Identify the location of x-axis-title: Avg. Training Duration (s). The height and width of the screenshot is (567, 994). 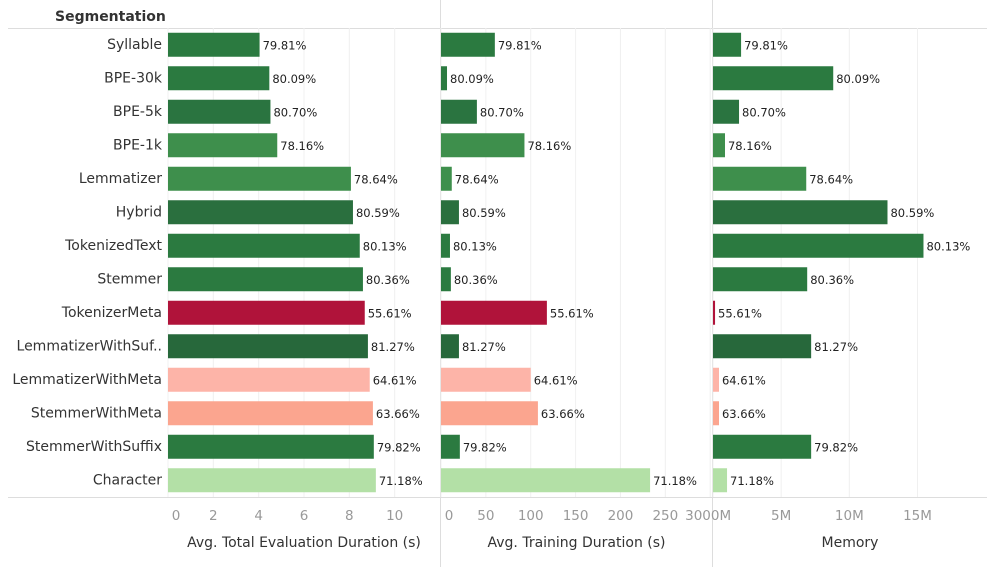
(577, 543).